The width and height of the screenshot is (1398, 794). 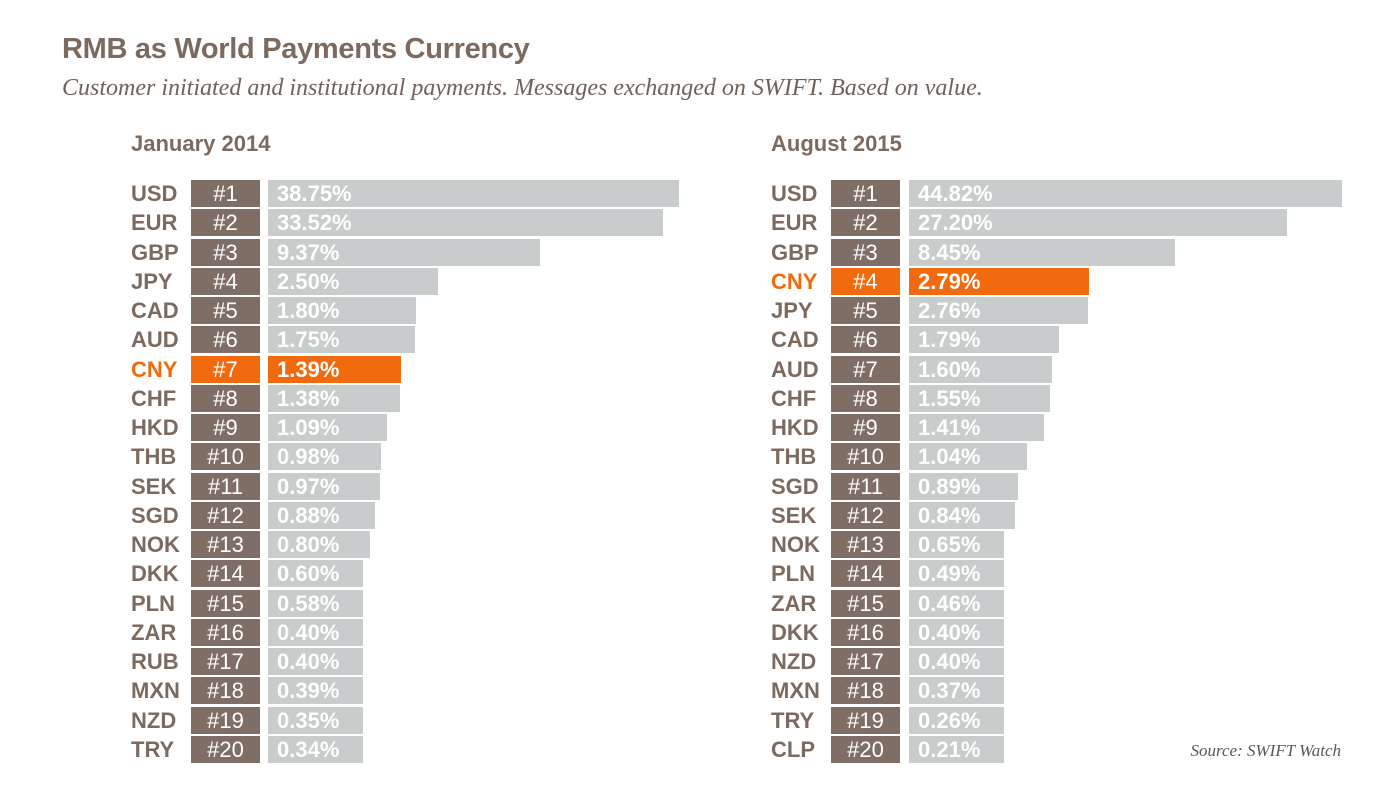 I want to click on currency-code-label: TRY, so click(x=153, y=749).